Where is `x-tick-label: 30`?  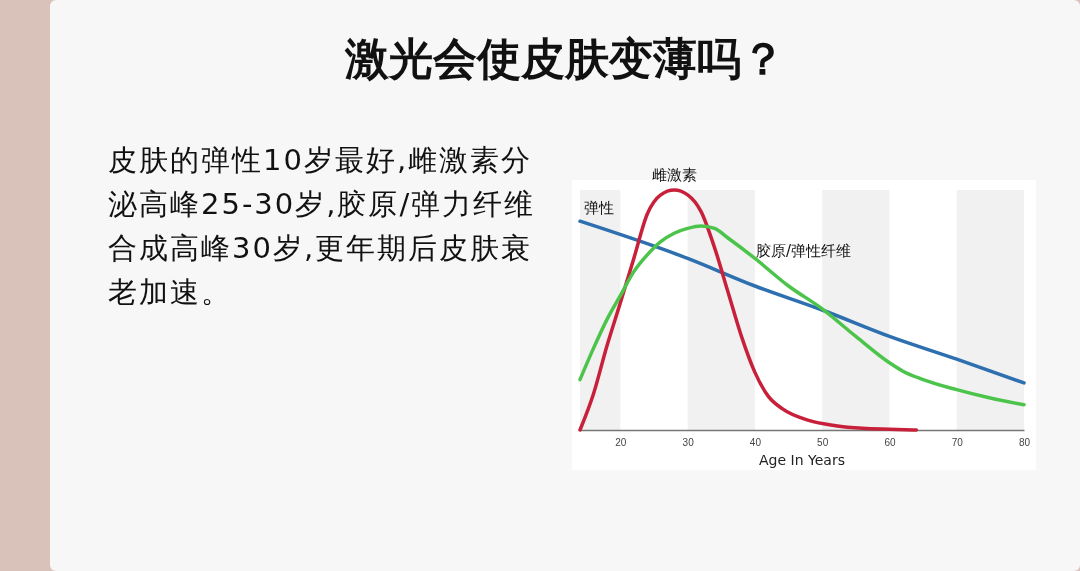
x-tick-label: 30 is located at coordinates (688, 443).